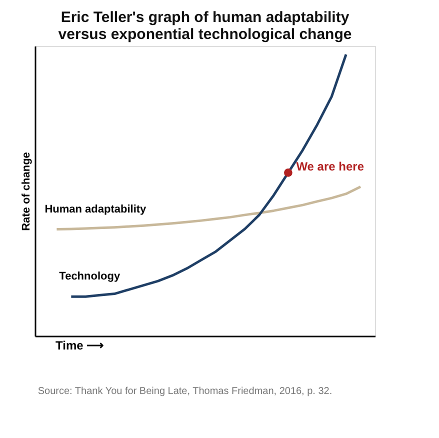  I want to click on source-note: Source: Thank You for Being Late, Thomas Friedman, 2016, p. 32., so click(185, 391).